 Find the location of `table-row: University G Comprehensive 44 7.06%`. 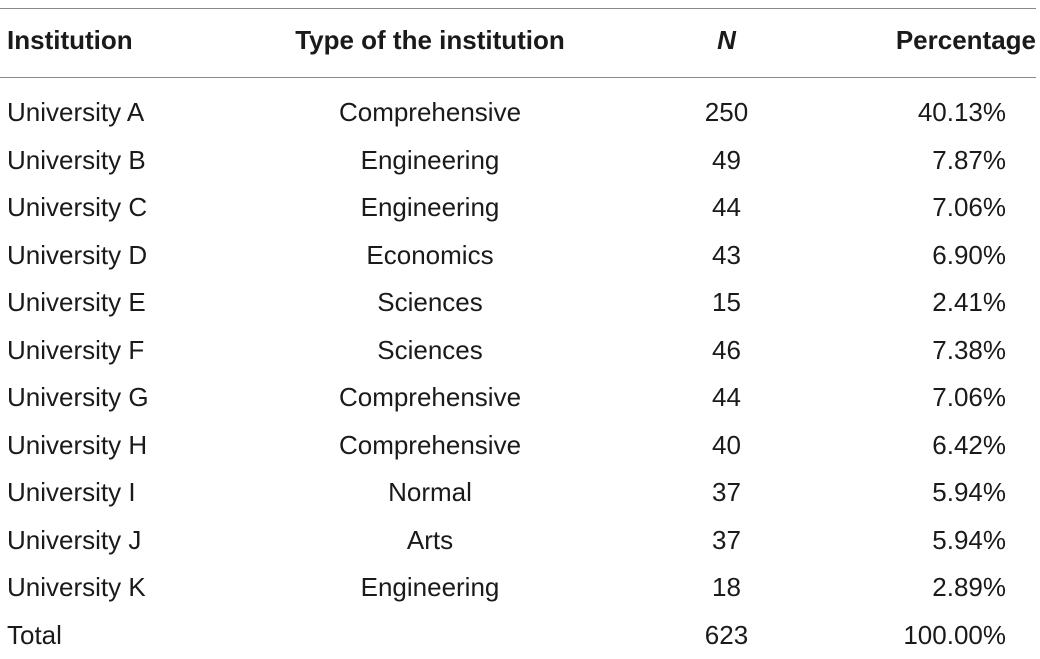

table-row: University G Comprehensive 44 7.06% is located at coordinates (520, 397).